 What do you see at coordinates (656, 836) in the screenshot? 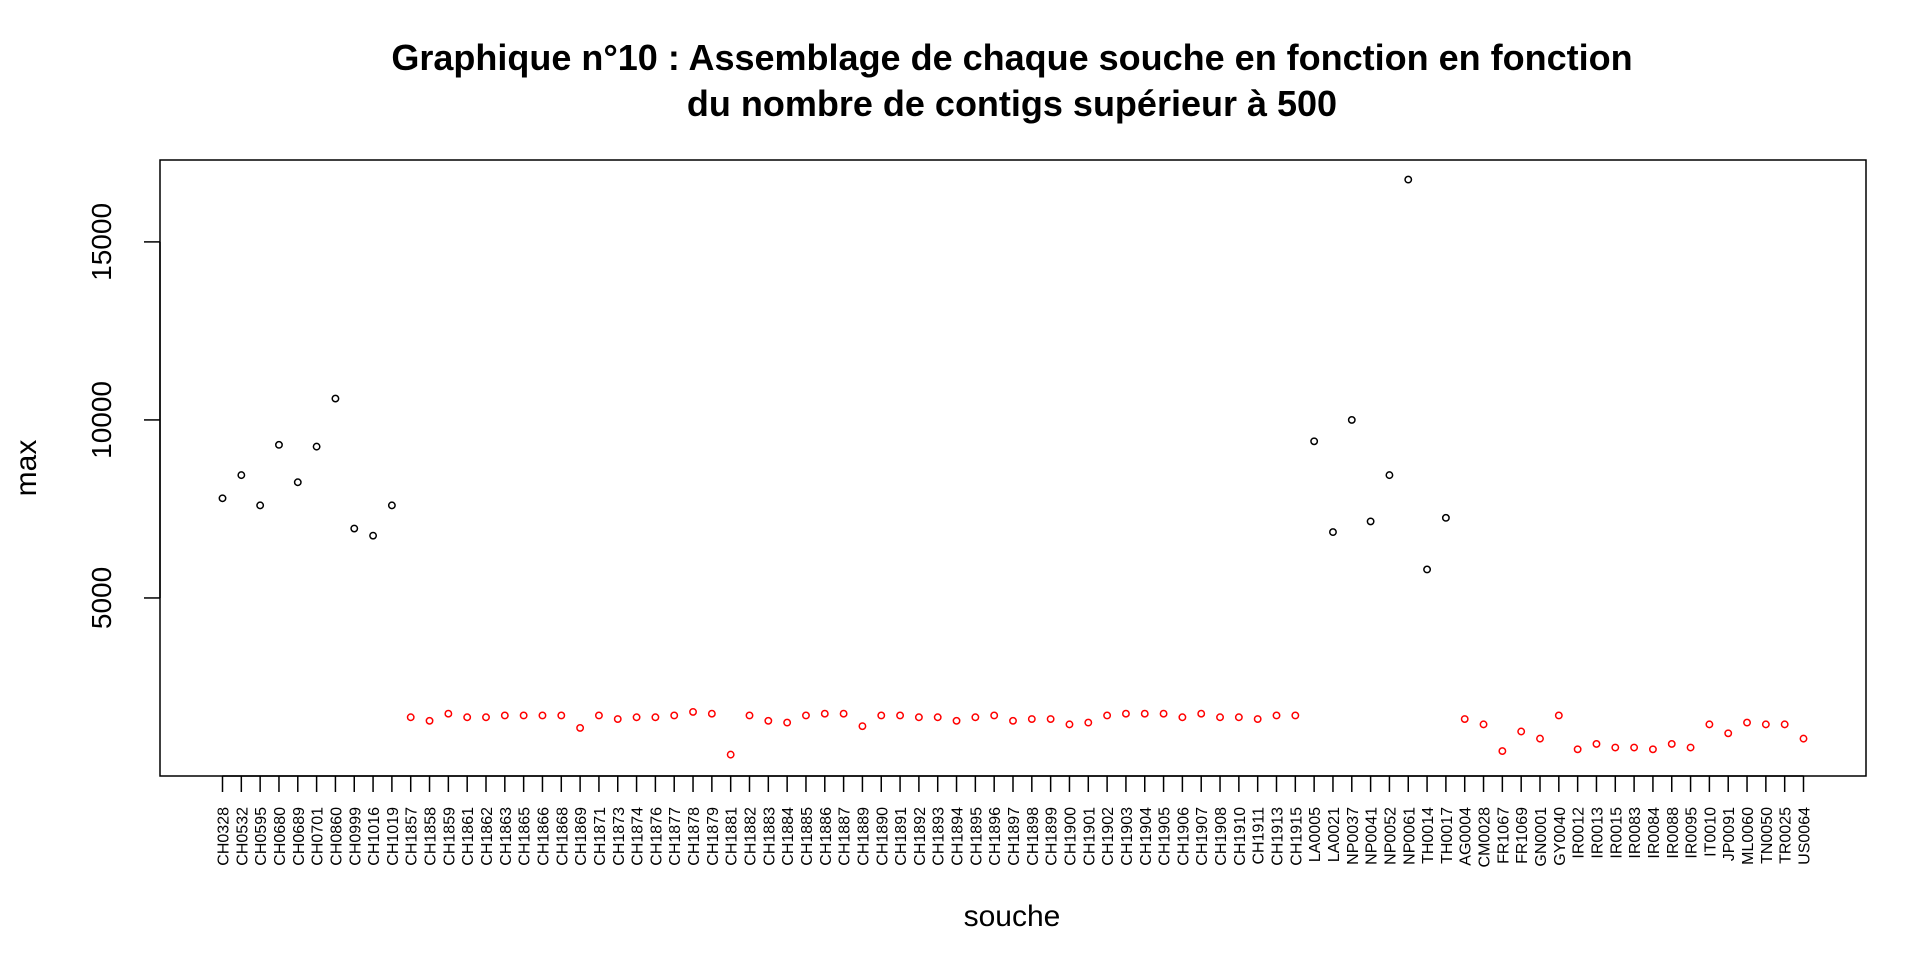
I see `x-tick-label: CH1876` at bounding box center [656, 836].